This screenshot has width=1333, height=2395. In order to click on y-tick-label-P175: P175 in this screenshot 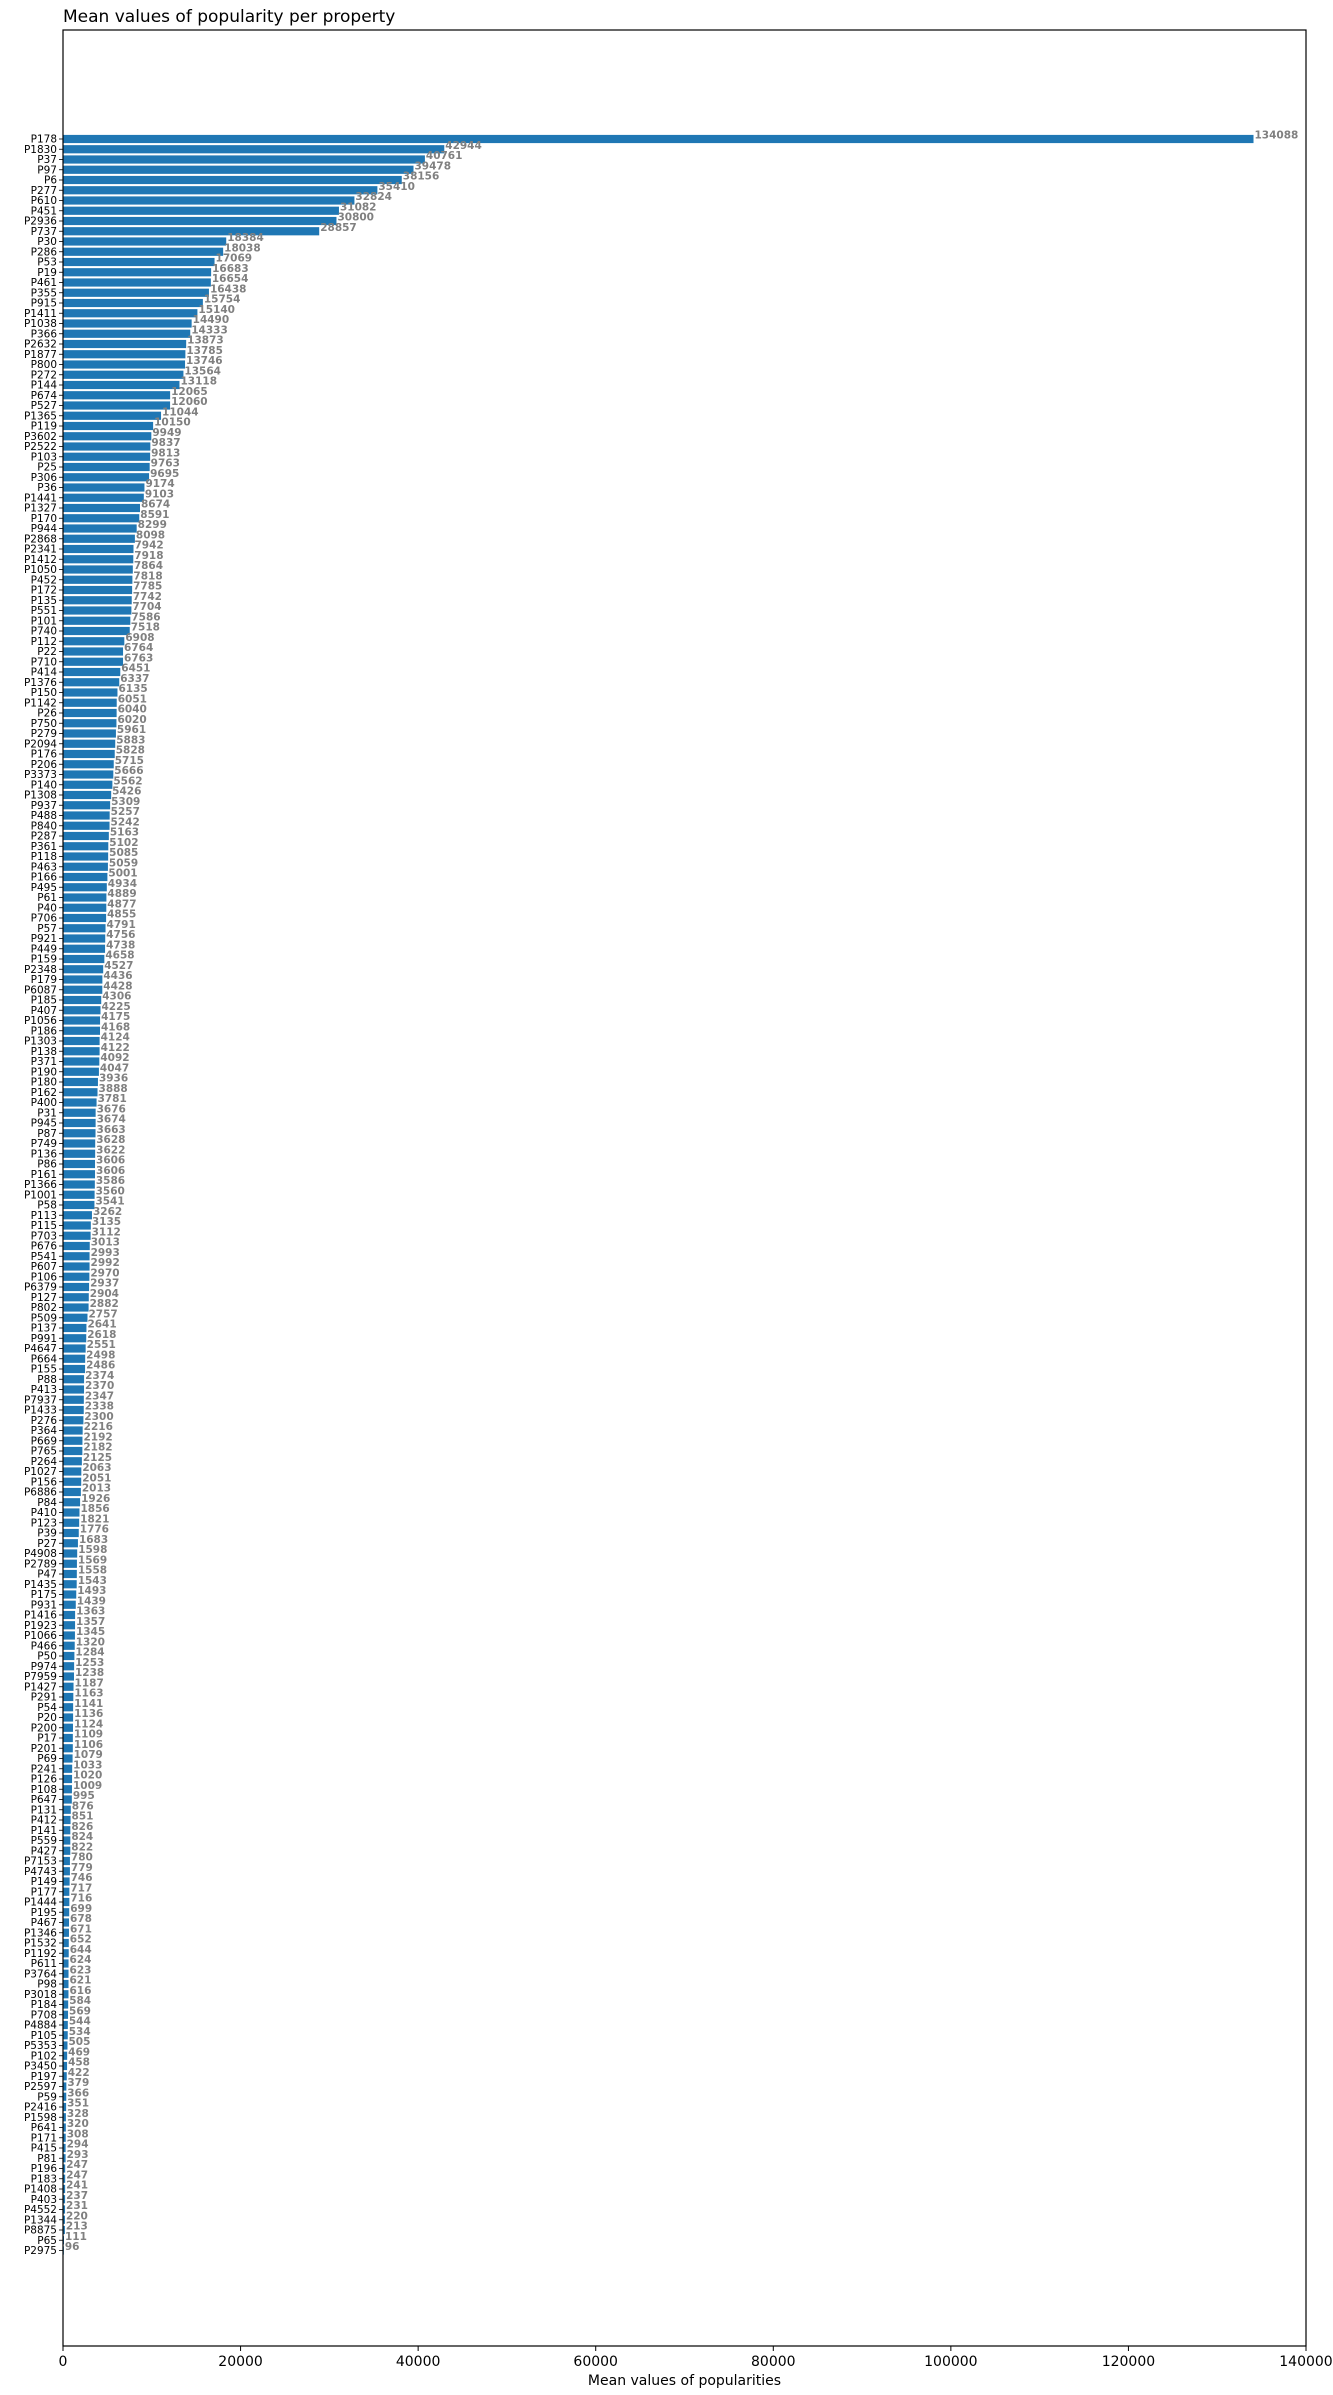, I will do `click(44, 1595)`.